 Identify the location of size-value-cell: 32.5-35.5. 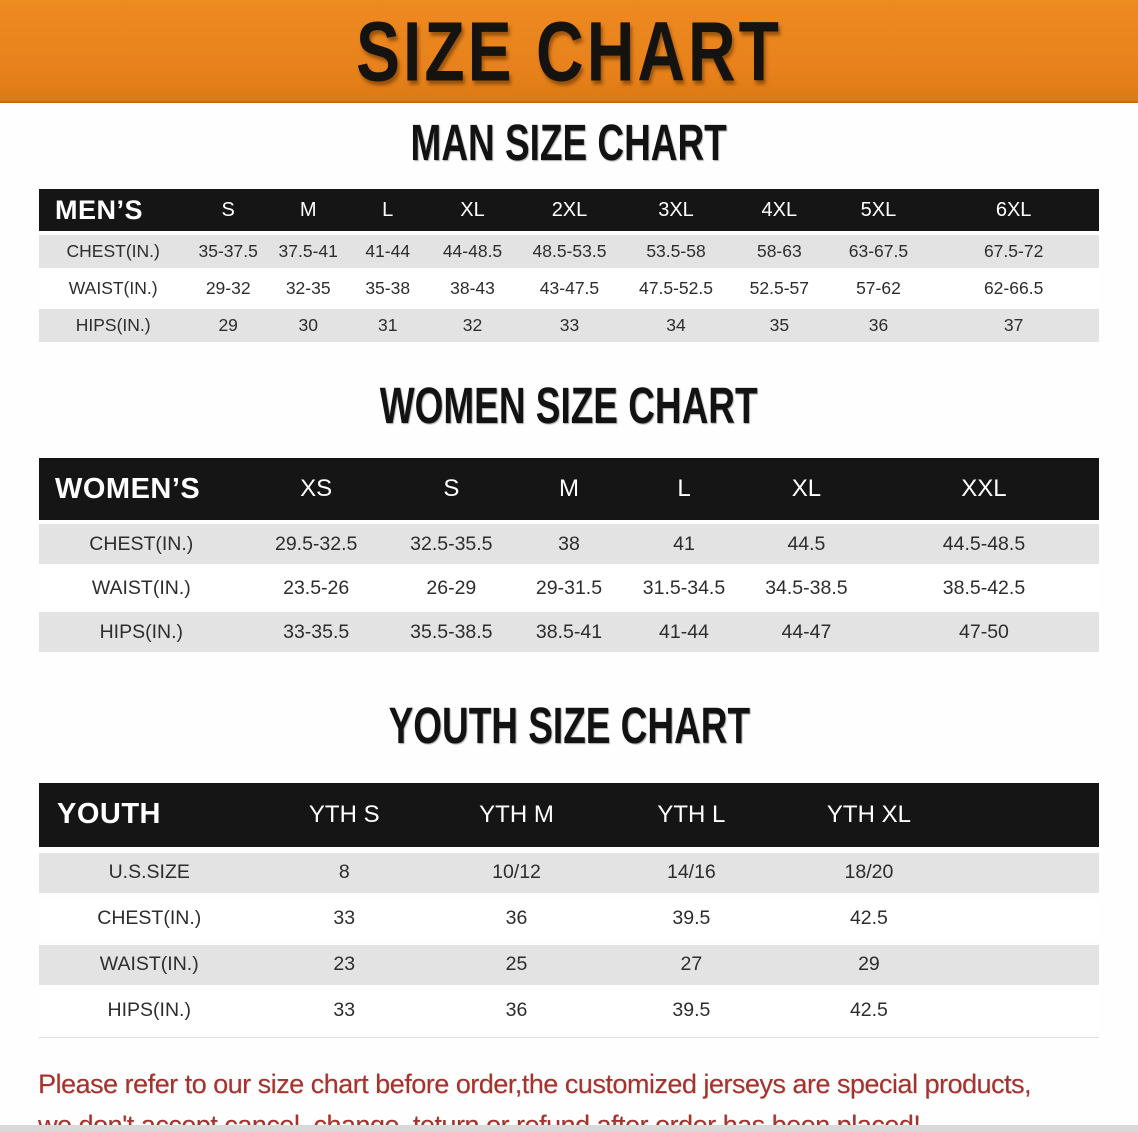
(451, 544).